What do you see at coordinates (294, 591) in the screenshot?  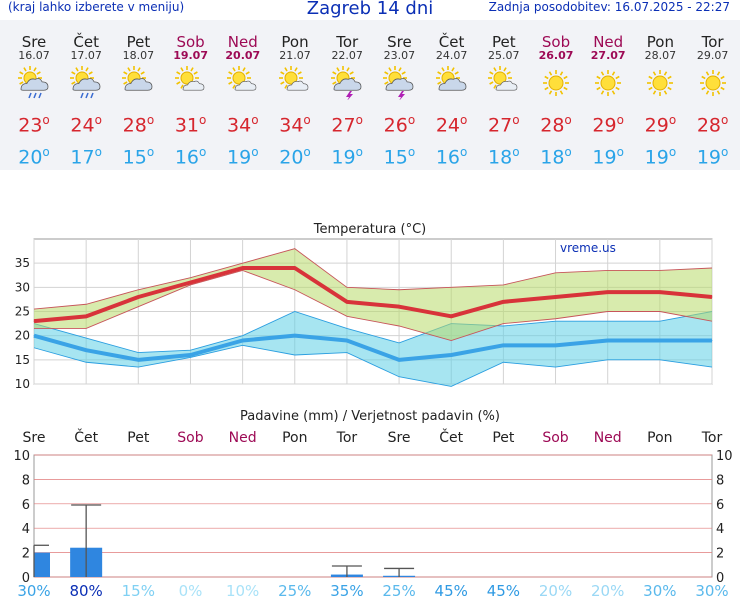 I see `precip-probability: 25%` at bounding box center [294, 591].